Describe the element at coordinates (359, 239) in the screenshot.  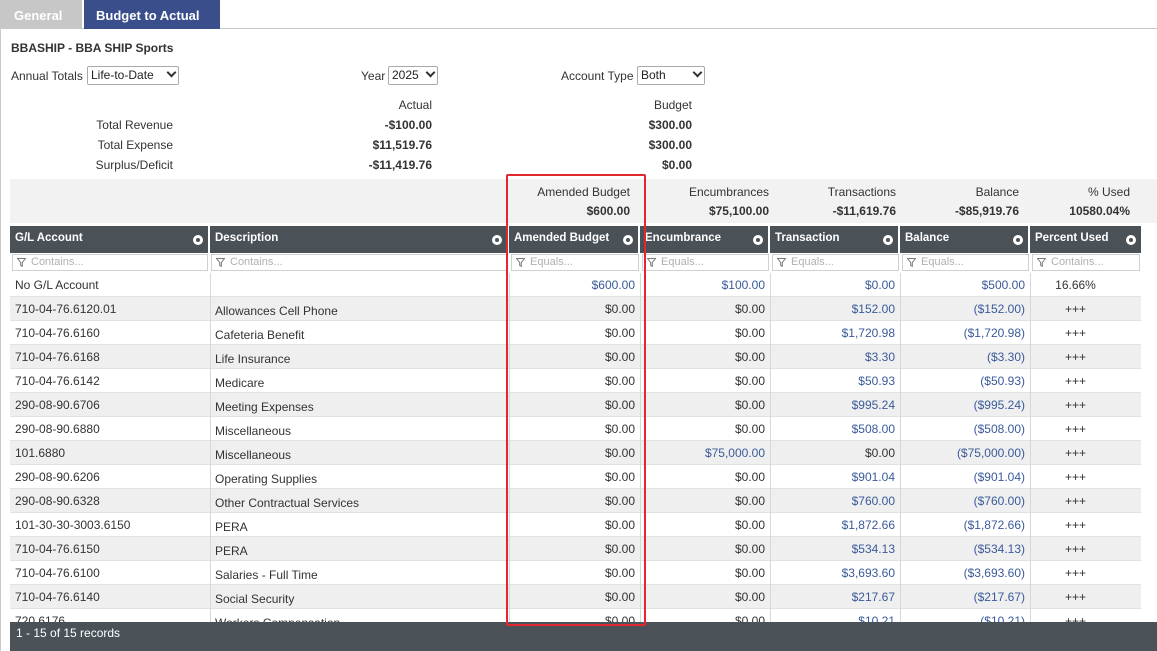
I see `column-header-description: Description` at that location.